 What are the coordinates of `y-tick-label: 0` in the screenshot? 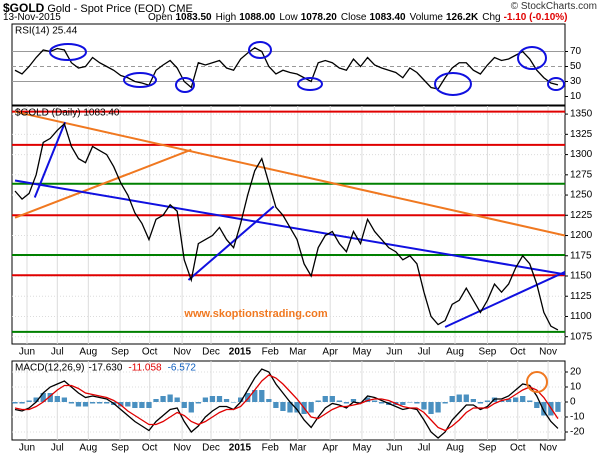 It's located at (573, 402).